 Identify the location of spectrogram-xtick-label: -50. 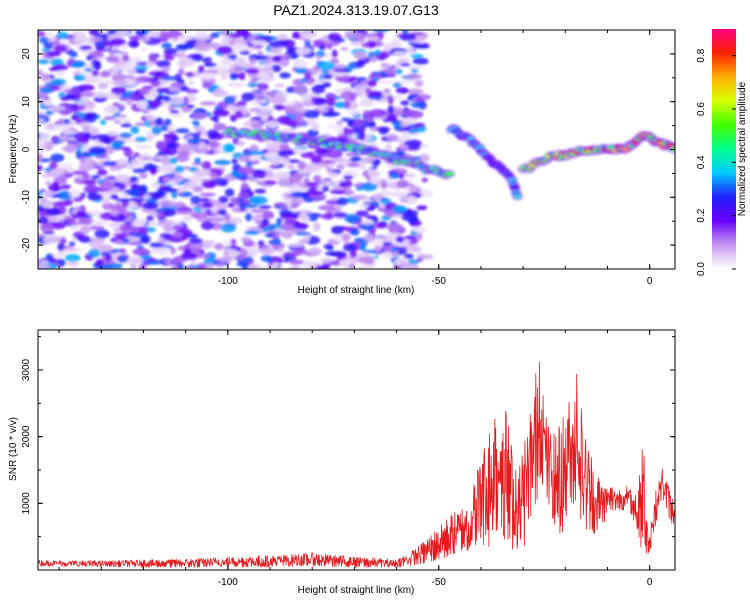
(439, 281).